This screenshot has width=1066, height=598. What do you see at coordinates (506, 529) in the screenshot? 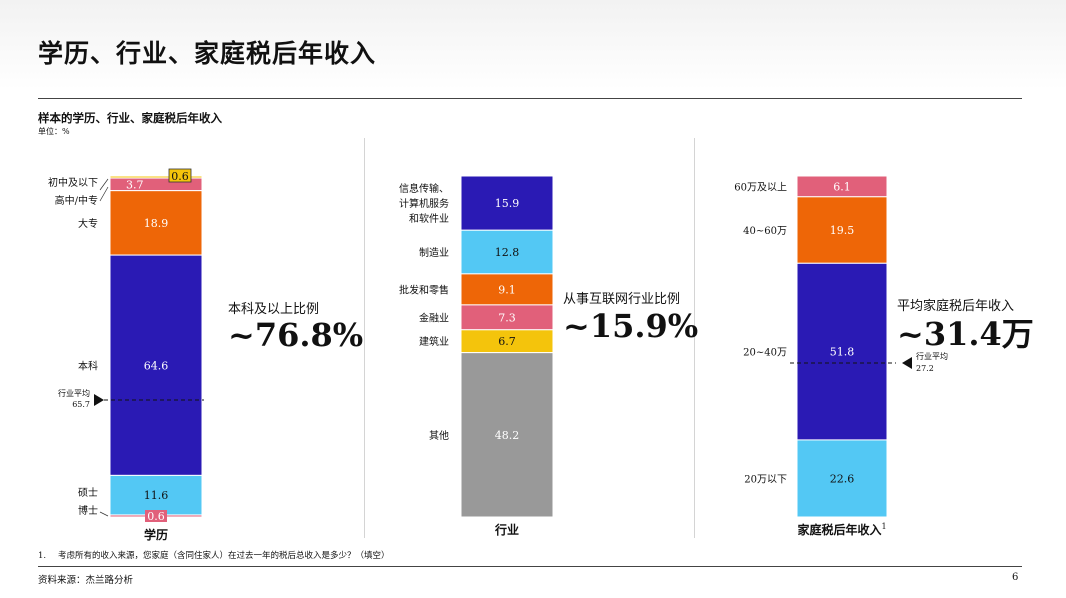
I see `axis-title-ind: 行业` at bounding box center [506, 529].